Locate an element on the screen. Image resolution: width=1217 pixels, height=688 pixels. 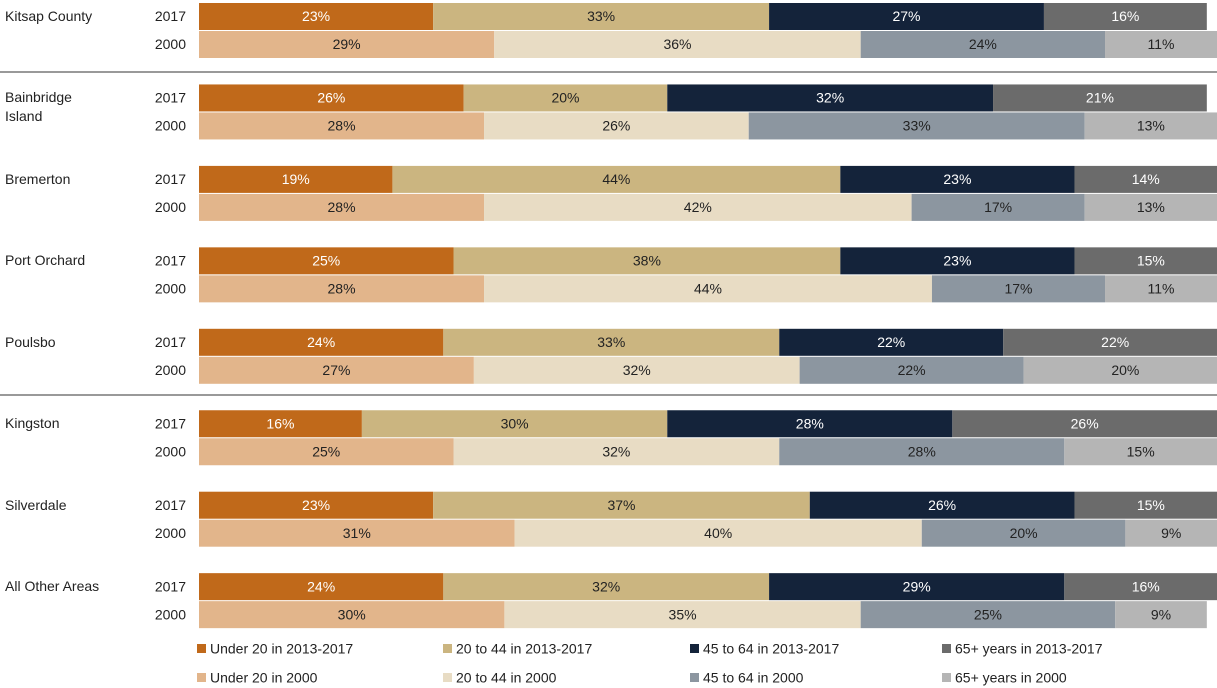
value-label: 36% is located at coordinates (677, 44).